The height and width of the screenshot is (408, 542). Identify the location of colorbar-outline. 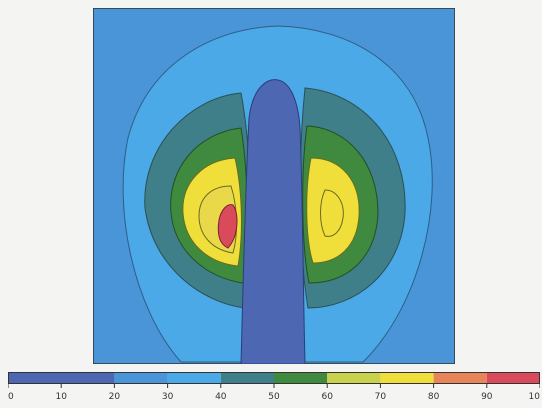
(274, 378).